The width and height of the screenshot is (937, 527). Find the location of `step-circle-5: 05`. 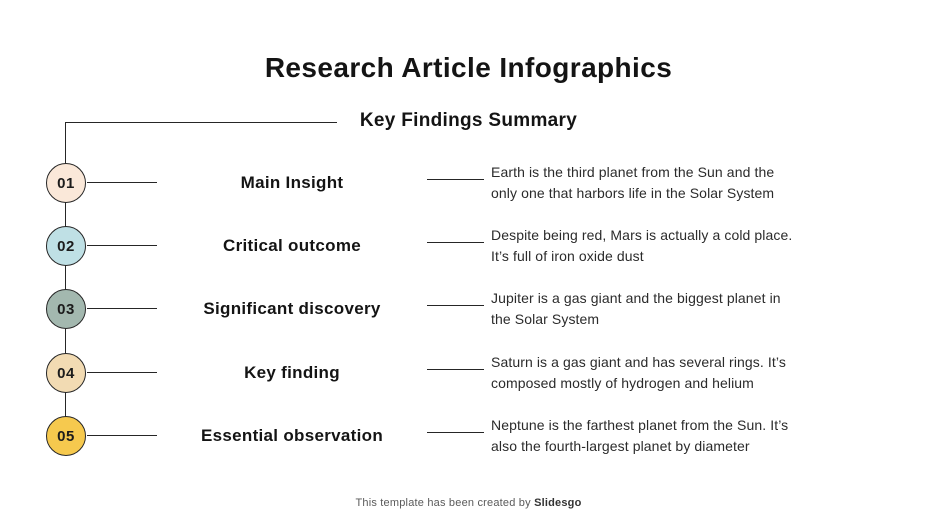

step-circle-5: 05 is located at coordinates (66, 436).